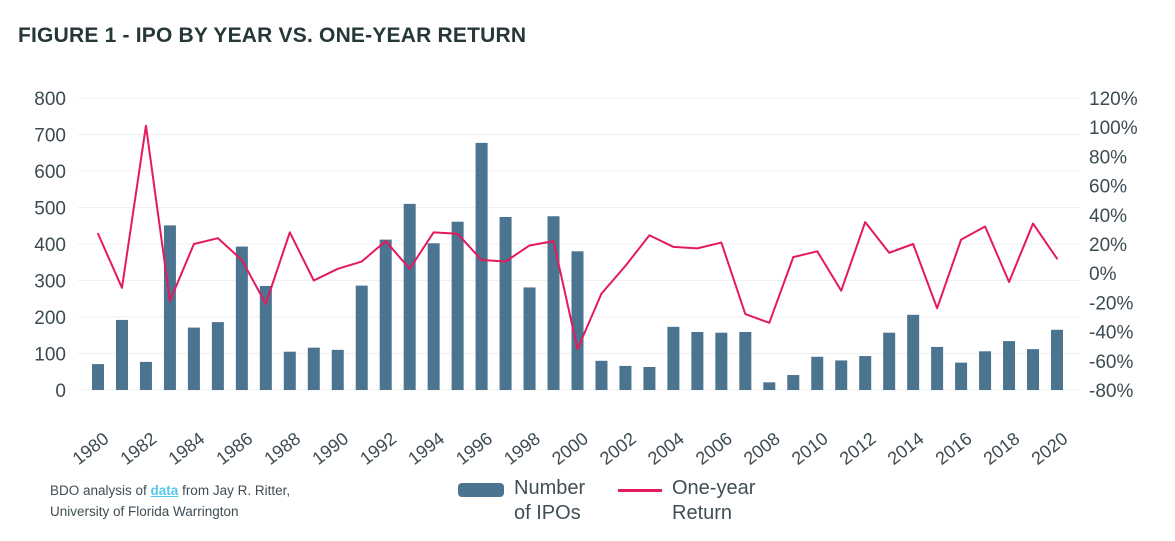 The height and width of the screenshot is (541, 1175). Describe the element at coordinates (1111, 333) in the screenshot. I see `right-axis-tick-label: -40%` at that location.